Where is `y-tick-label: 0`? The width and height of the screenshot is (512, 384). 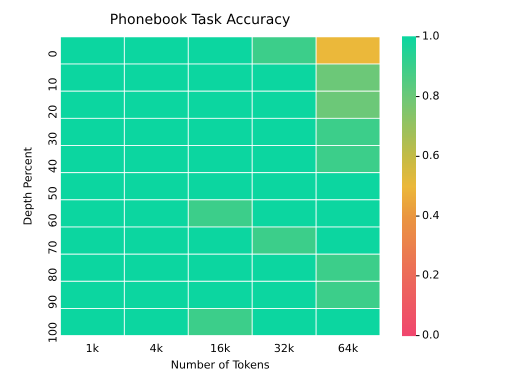 y-tick-label: 0 is located at coordinates (53, 54).